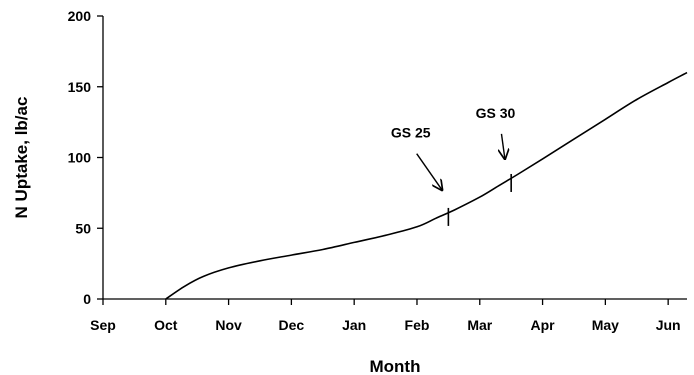 This screenshot has width=694, height=375. I want to click on x-axis-ticks: Sep Oct Nov Dec Jan Feb Mar Apr May Jun, so click(385, 316).